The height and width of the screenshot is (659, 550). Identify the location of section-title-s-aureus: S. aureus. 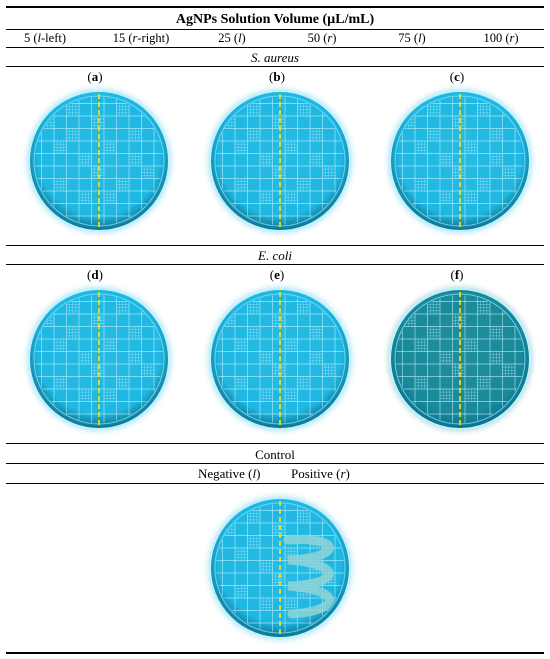
(275, 57).